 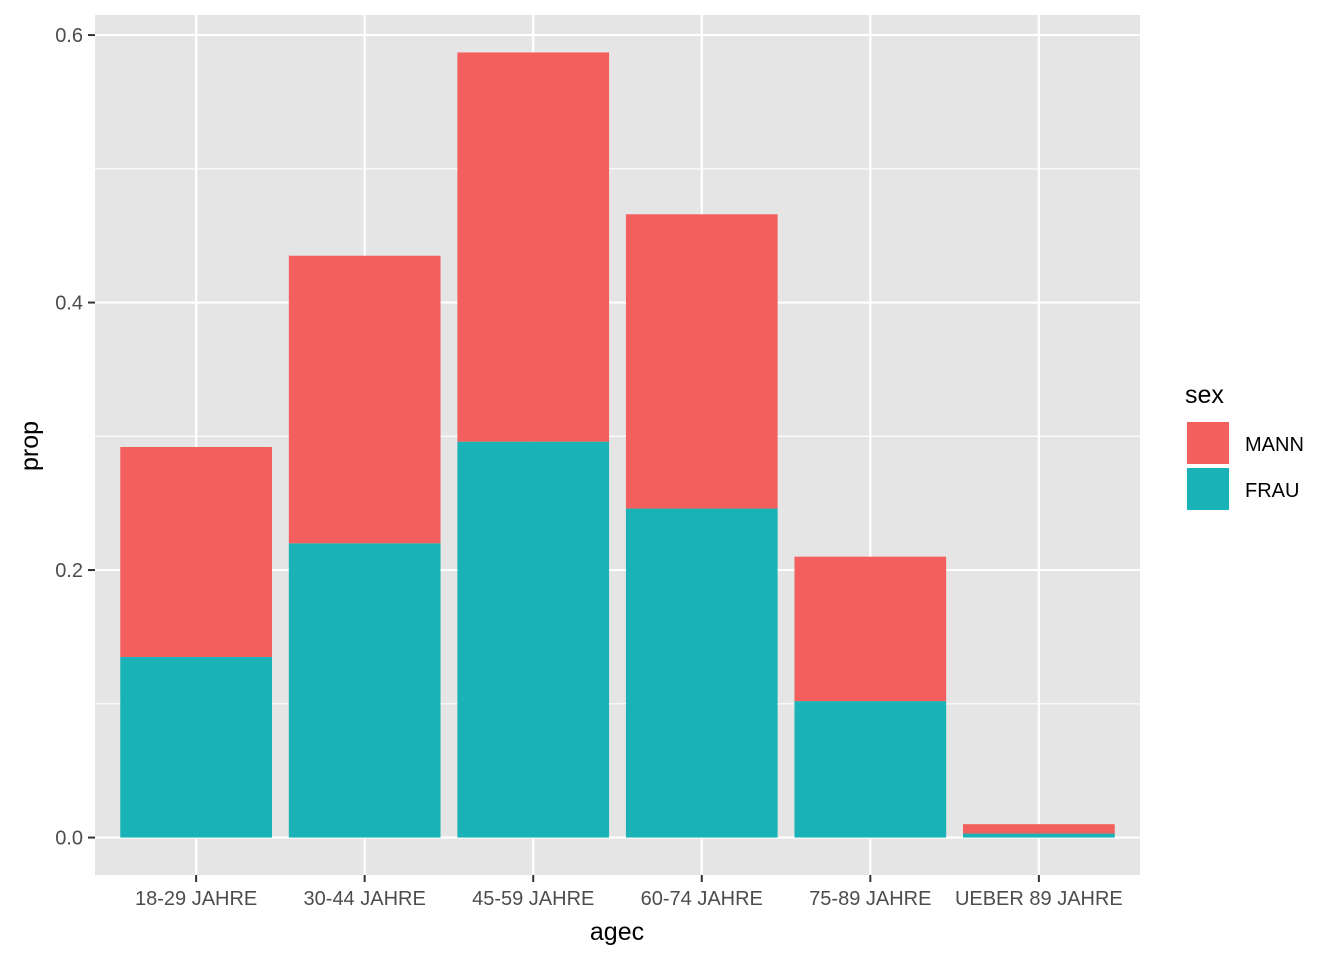 What do you see at coordinates (1208, 489) in the screenshot?
I see `legend-key-frau` at bounding box center [1208, 489].